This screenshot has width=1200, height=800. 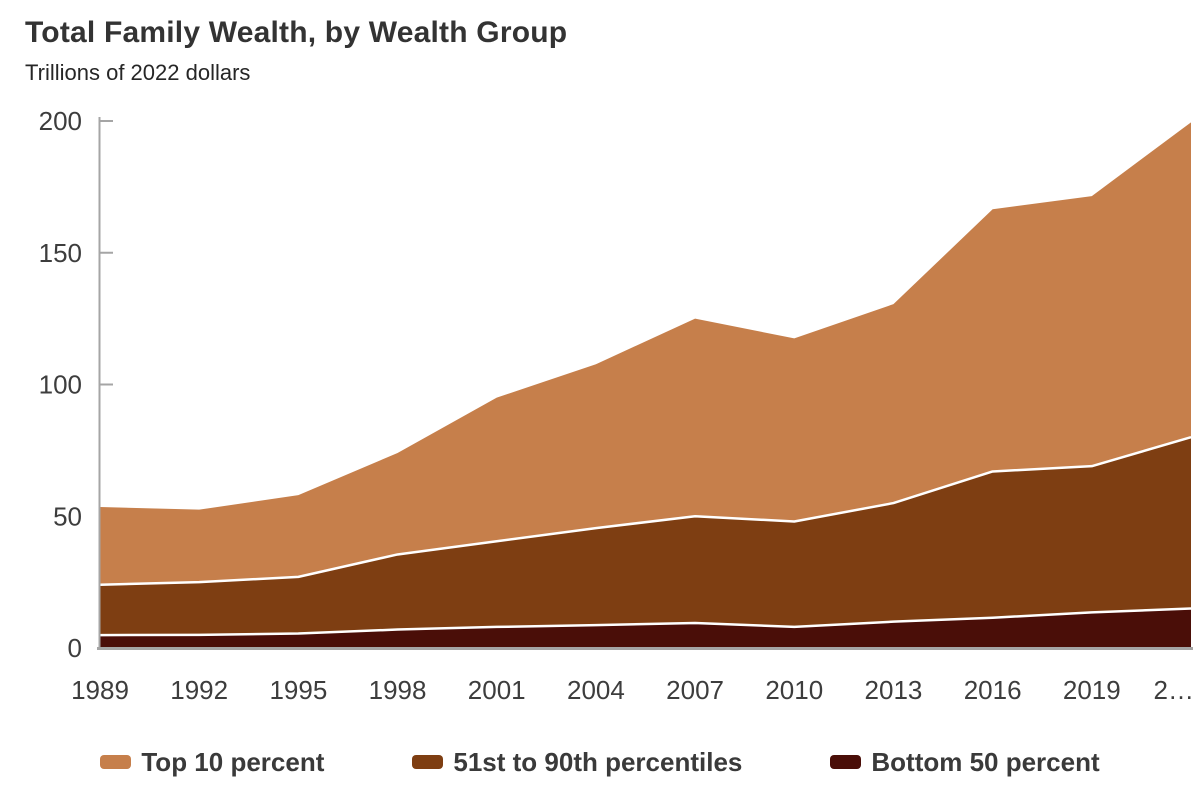 I want to click on x-tick-label-2004: 2004, so click(x=596, y=690).